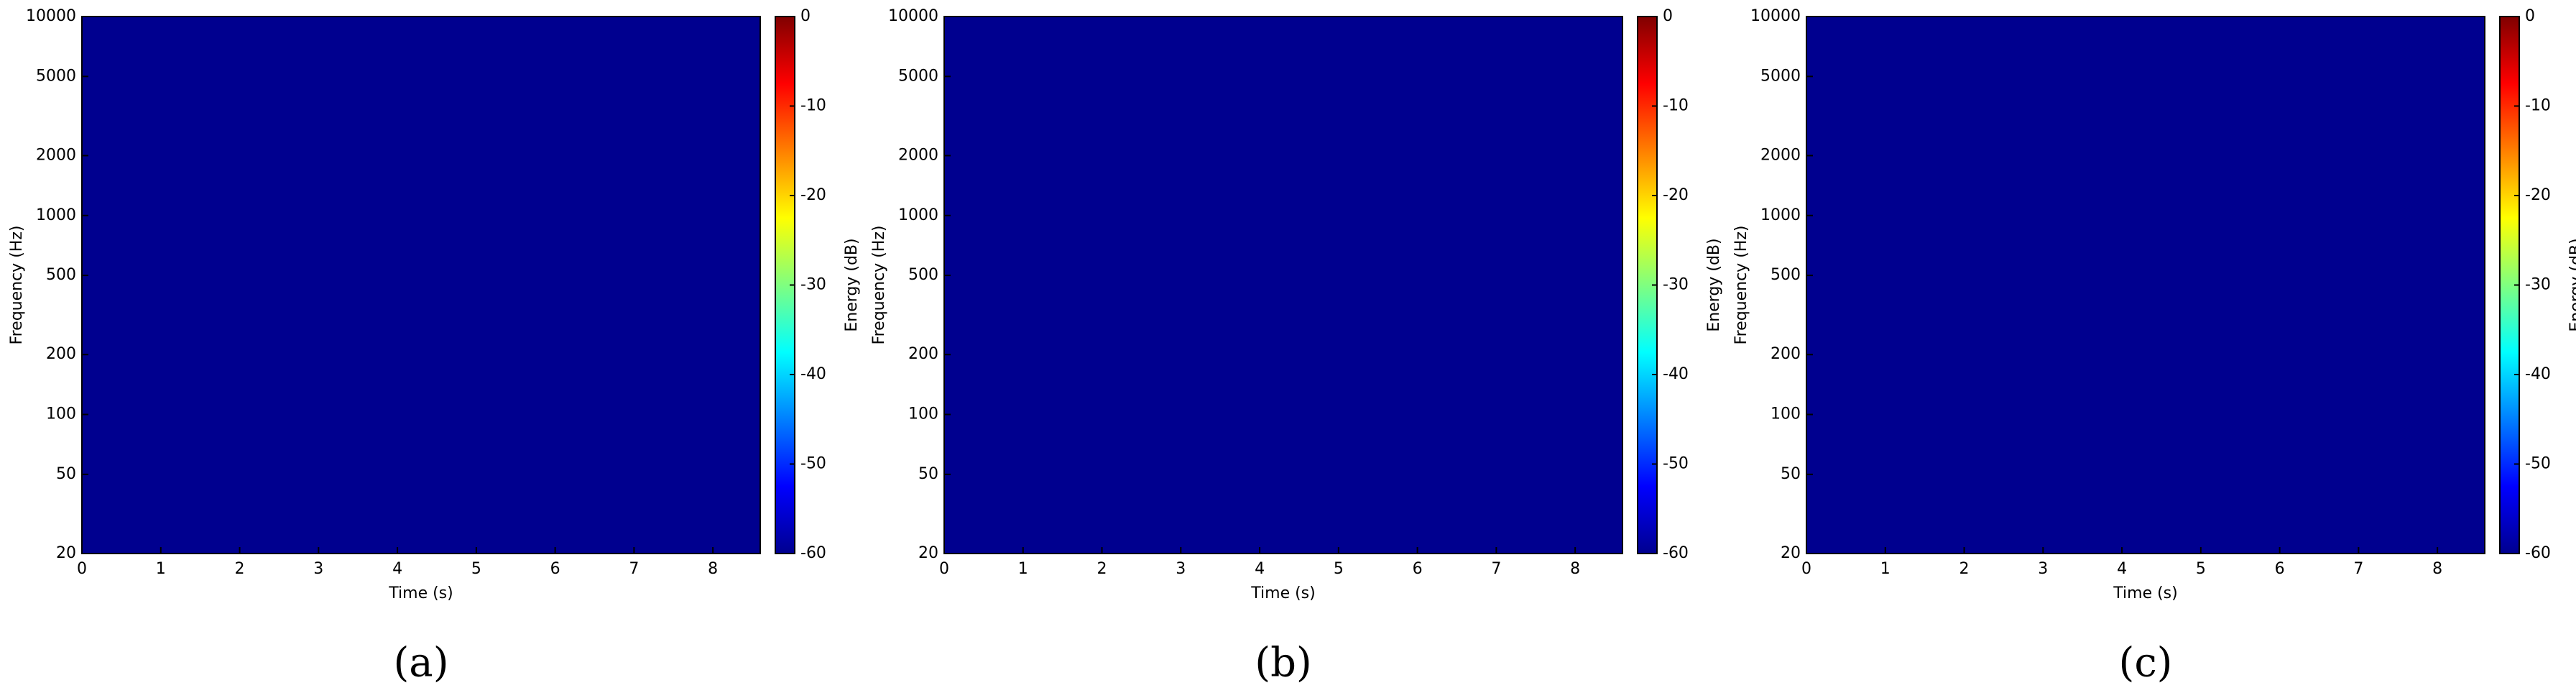  Describe the element at coordinates (1283, 663) in the screenshot. I see `caption: (b)` at that location.